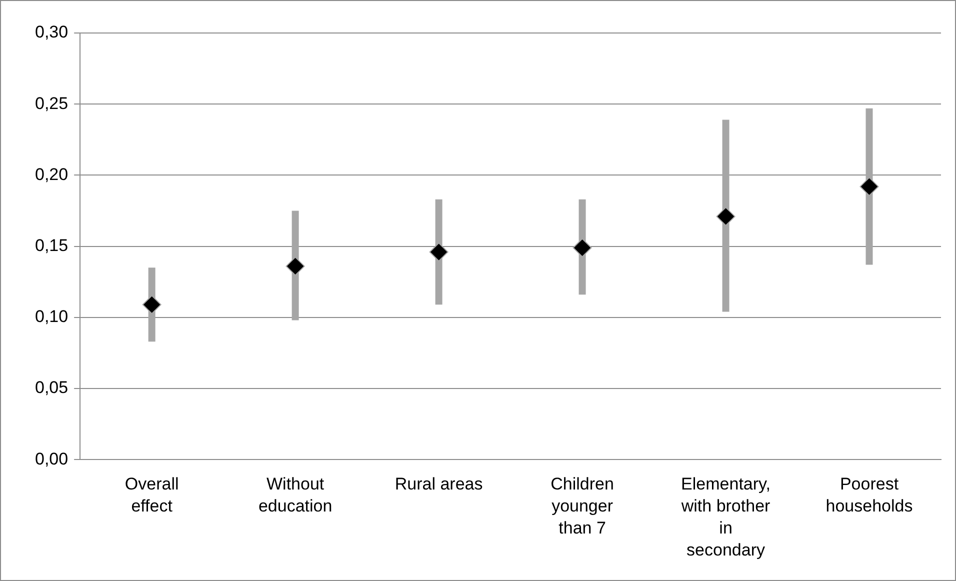  I want to click on y-tick-label: 0,05, so click(51, 388).